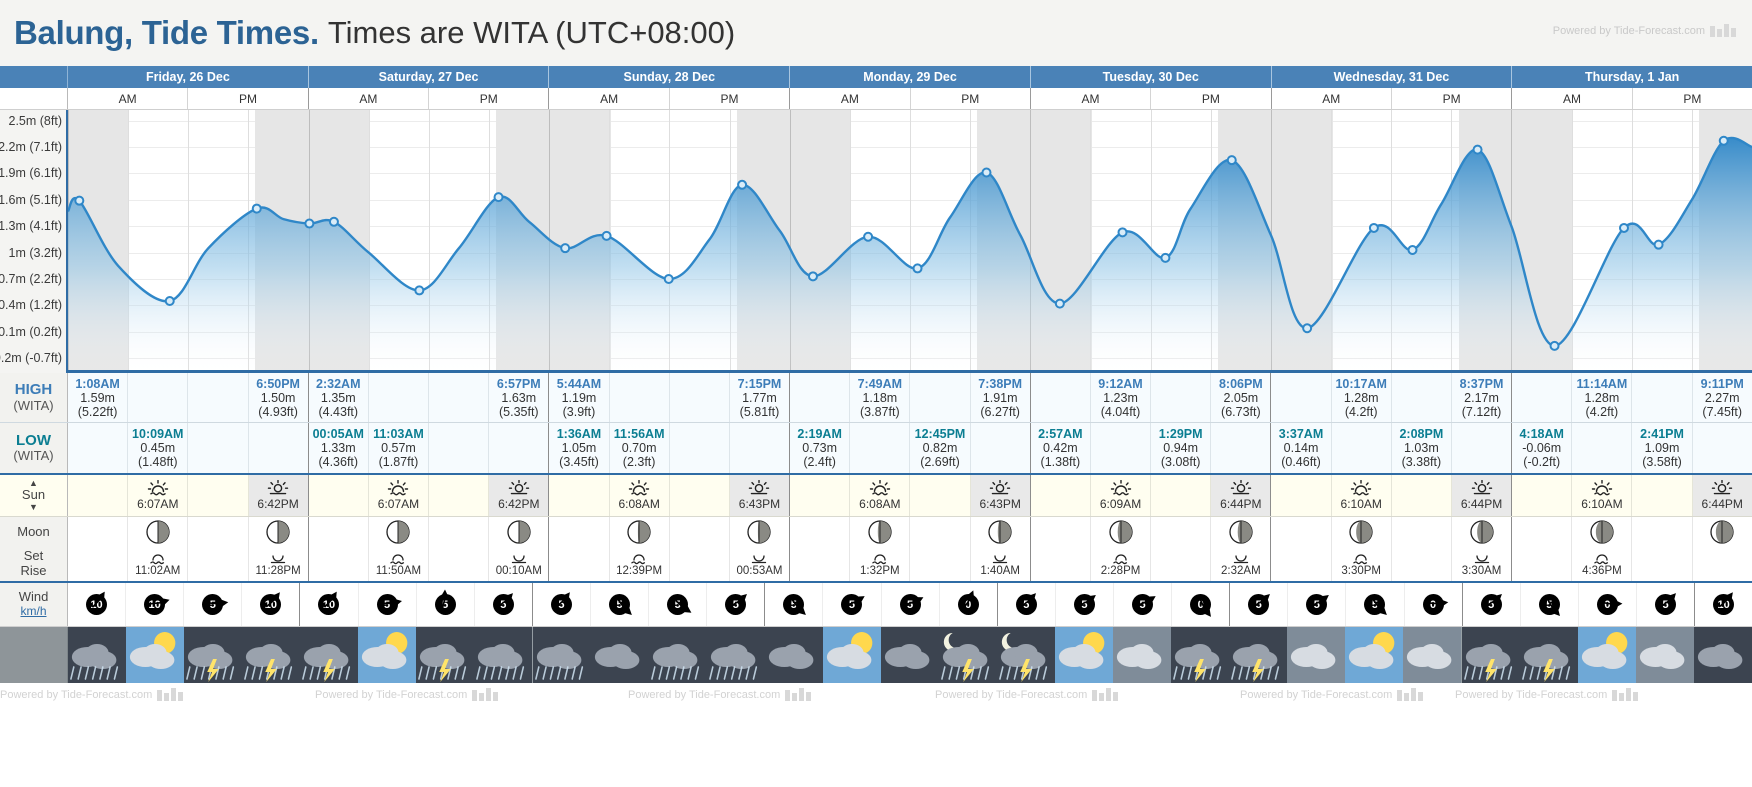  I want to click on sun-cell-3: 6:42PM, so click(278, 495).